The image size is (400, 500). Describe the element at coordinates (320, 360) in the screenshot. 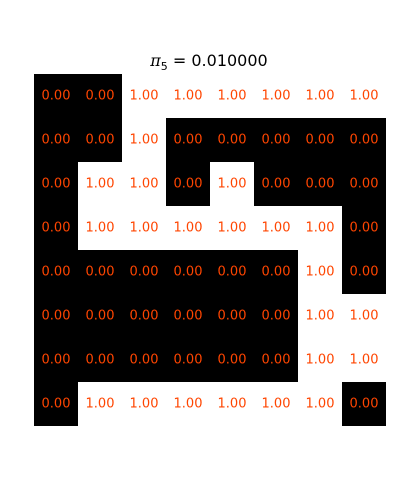

I see `heatmap-cell-r6-c6` at that location.